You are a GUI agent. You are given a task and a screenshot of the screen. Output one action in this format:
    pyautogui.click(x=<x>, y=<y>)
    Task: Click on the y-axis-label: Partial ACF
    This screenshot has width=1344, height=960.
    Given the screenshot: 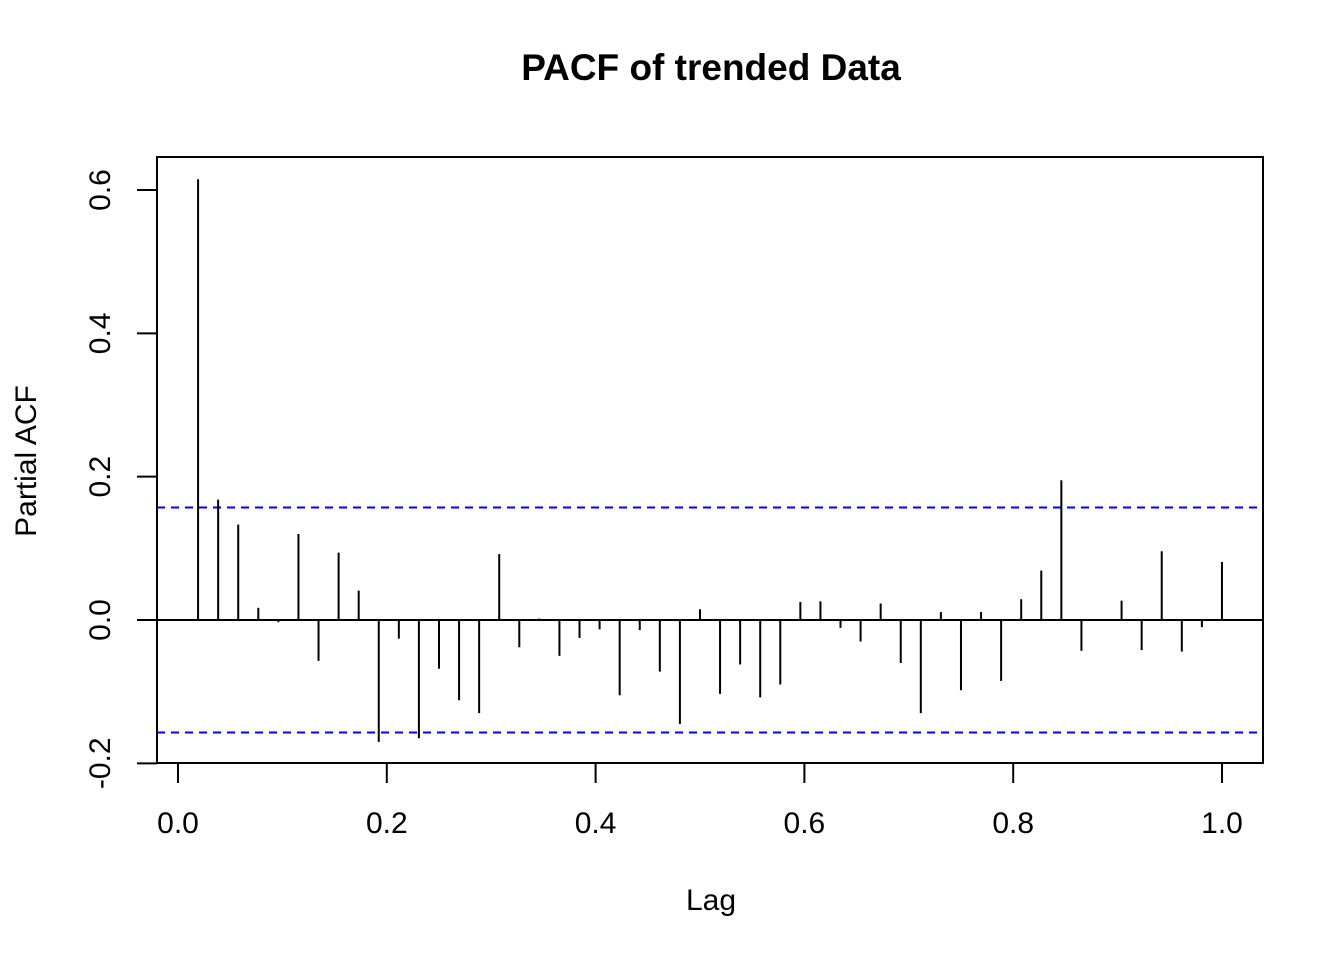 What is the action you would take?
    pyautogui.click(x=26, y=461)
    